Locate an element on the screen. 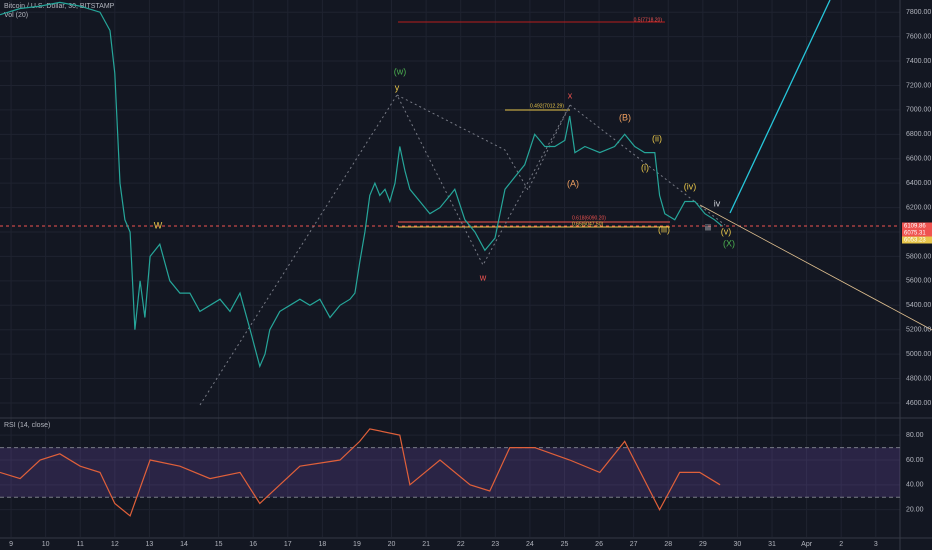 Image resolution: width=932 pixels, height=550 pixels. price-tag-label: 6053.23 is located at coordinates (915, 241).